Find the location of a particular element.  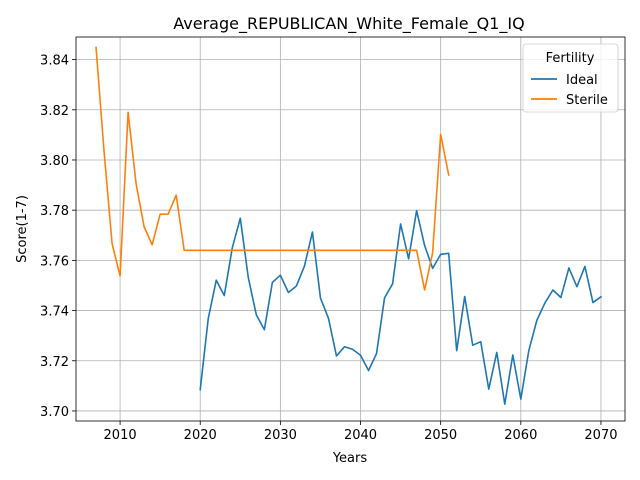

legend: Fertility Ideal Sterile is located at coordinates (570, 78).